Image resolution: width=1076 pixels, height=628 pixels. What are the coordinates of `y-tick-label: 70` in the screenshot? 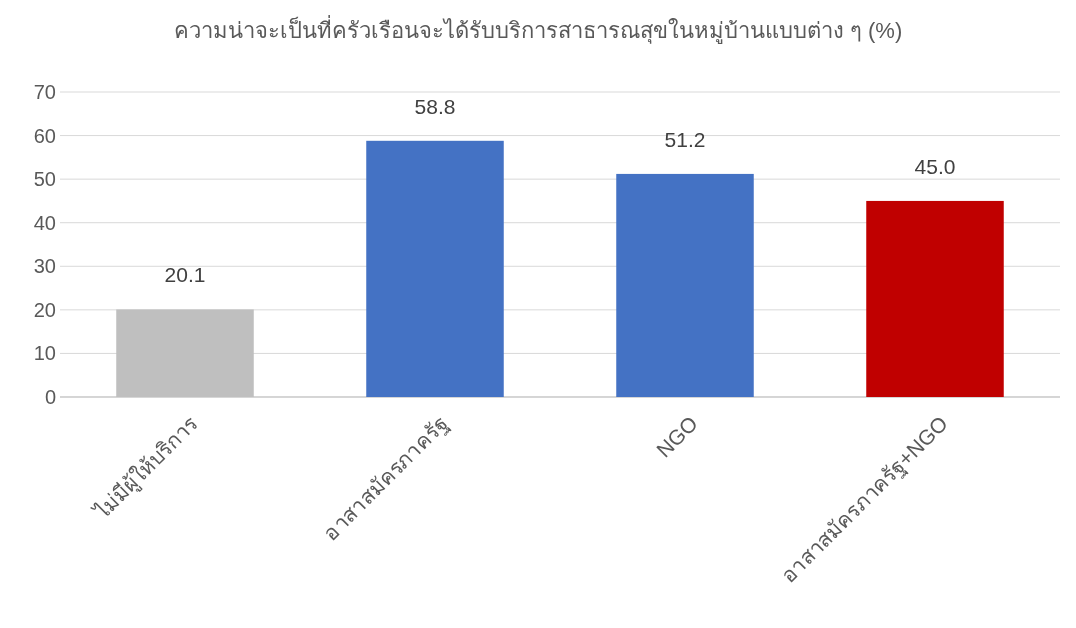 It's located at (44, 92).